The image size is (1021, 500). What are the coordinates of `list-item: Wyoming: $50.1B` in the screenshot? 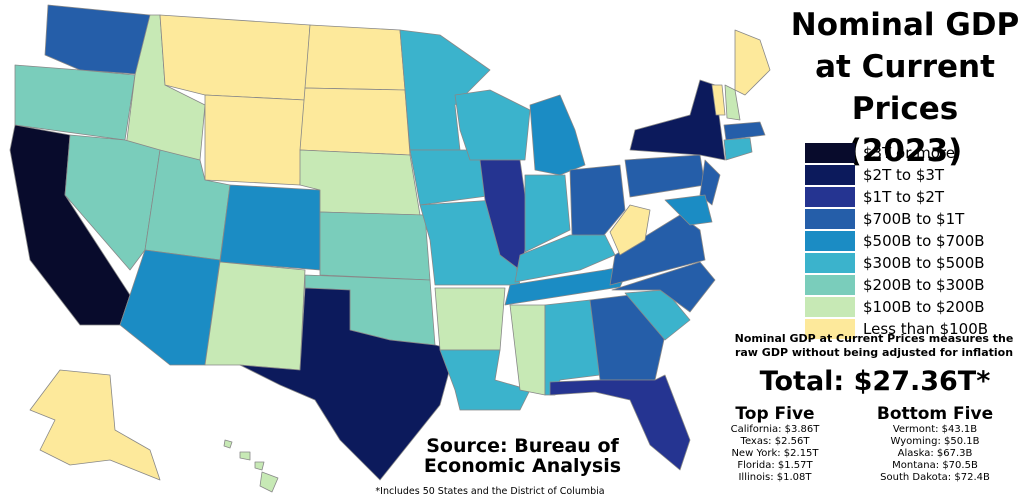 It's located at (935, 441).